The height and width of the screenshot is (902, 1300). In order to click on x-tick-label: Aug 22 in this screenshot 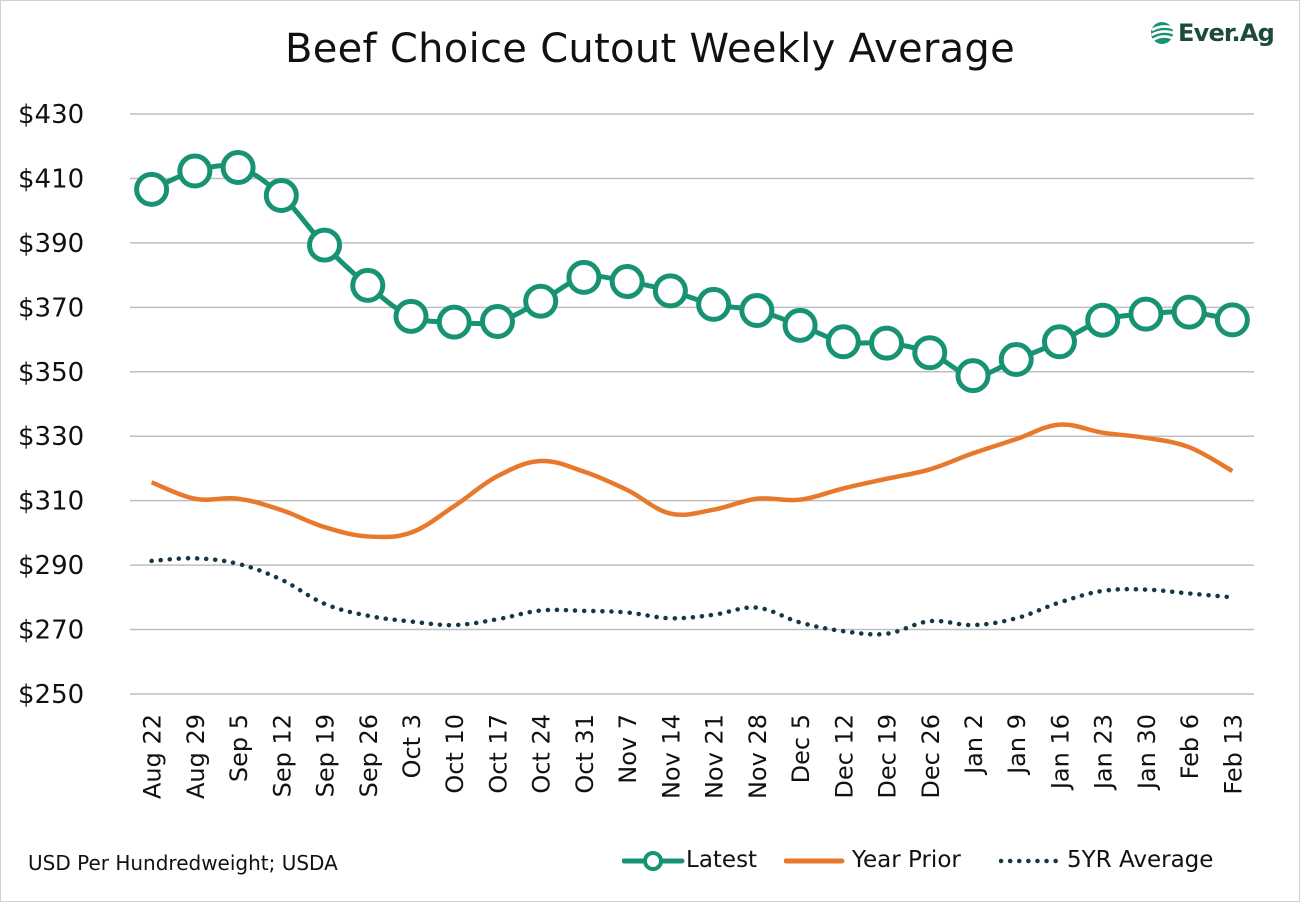, I will do `click(153, 756)`.